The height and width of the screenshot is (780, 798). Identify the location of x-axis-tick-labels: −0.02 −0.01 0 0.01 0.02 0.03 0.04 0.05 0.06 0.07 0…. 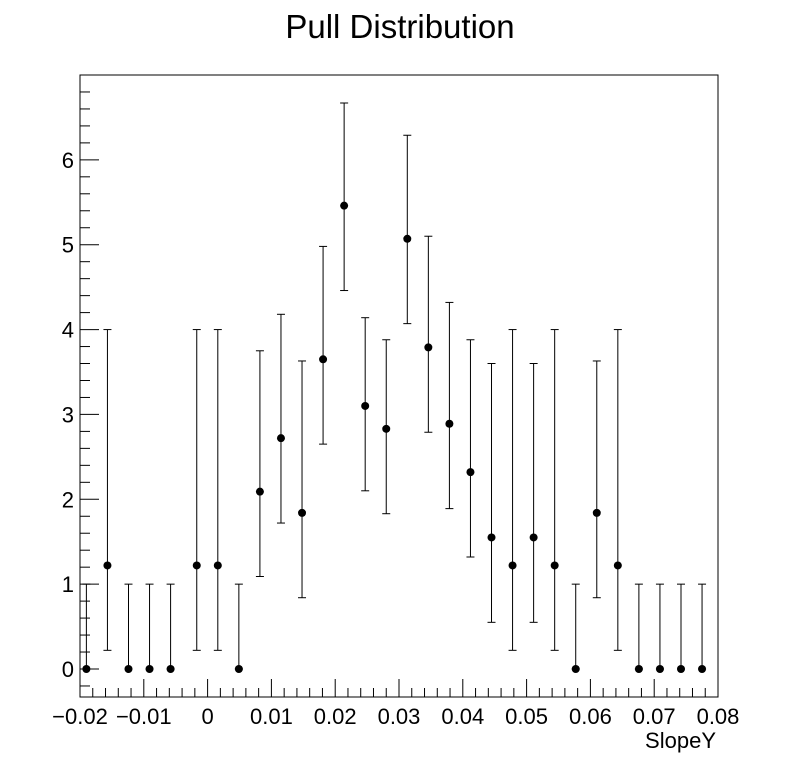
(395, 716).